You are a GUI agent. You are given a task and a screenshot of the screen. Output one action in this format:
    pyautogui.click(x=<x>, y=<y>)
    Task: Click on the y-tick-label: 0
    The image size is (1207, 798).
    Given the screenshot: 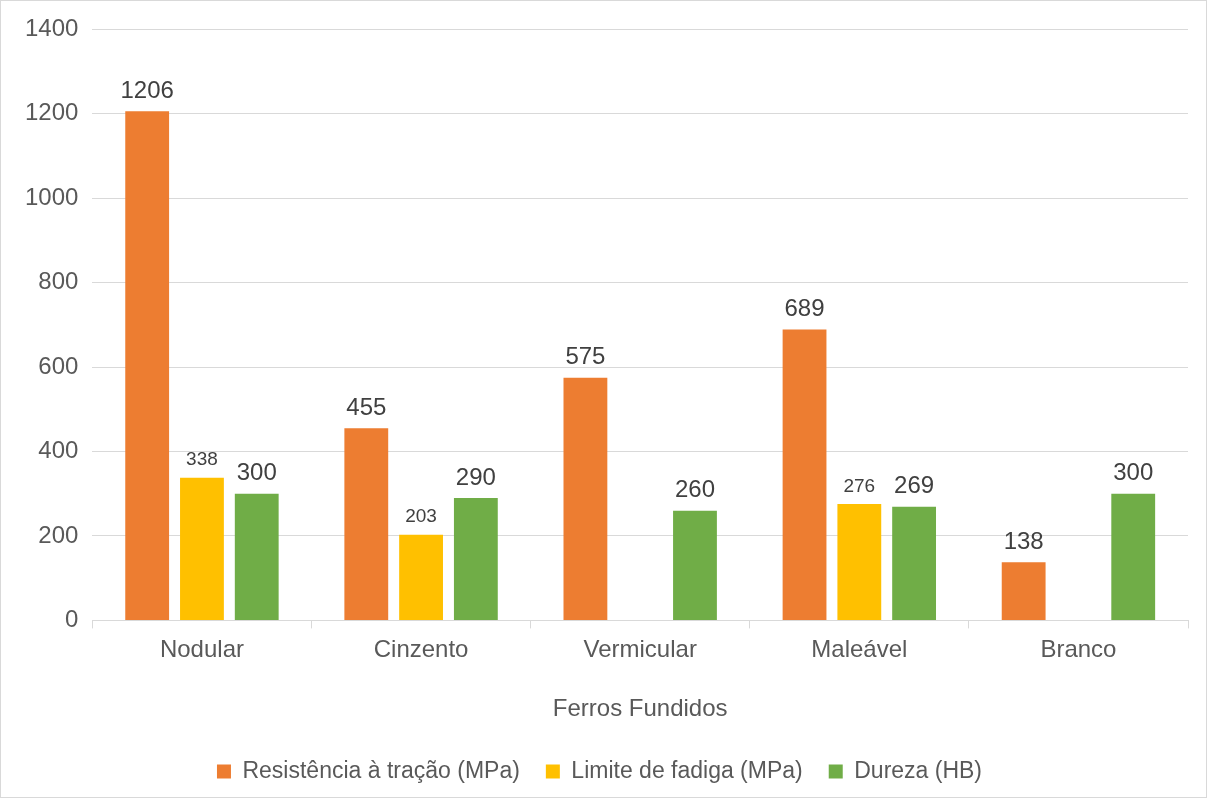 What is the action you would take?
    pyautogui.click(x=72, y=619)
    